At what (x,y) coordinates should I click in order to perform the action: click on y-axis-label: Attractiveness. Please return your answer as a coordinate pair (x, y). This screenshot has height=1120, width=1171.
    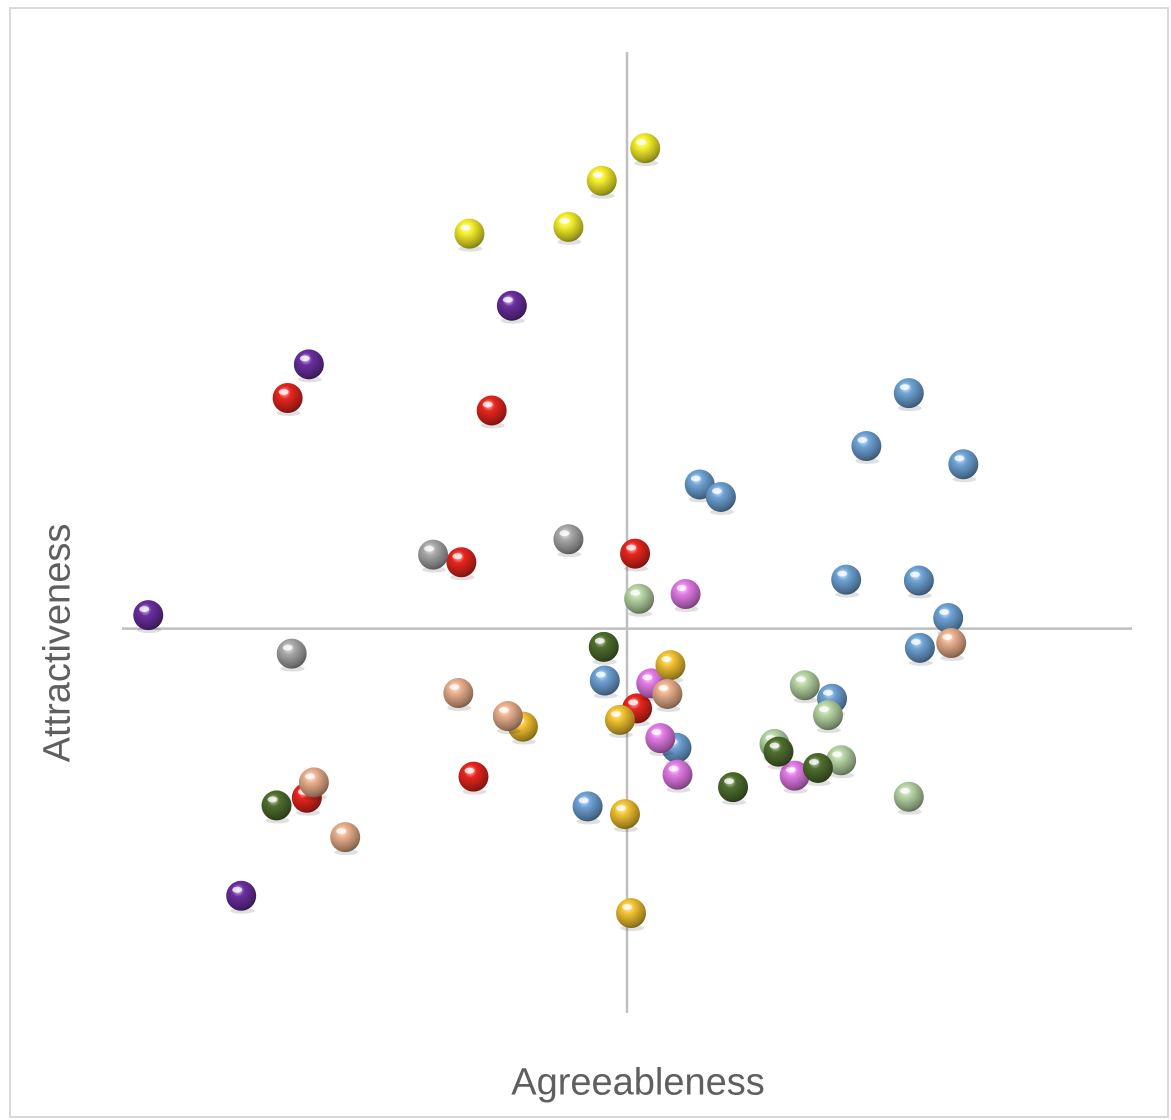
    Looking at the image, I should click on (57, 643).